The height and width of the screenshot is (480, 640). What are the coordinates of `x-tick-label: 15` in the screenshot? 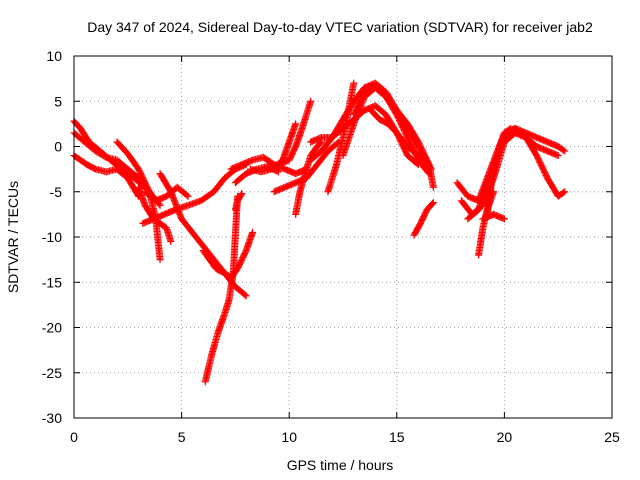 It's located at (397, 437).